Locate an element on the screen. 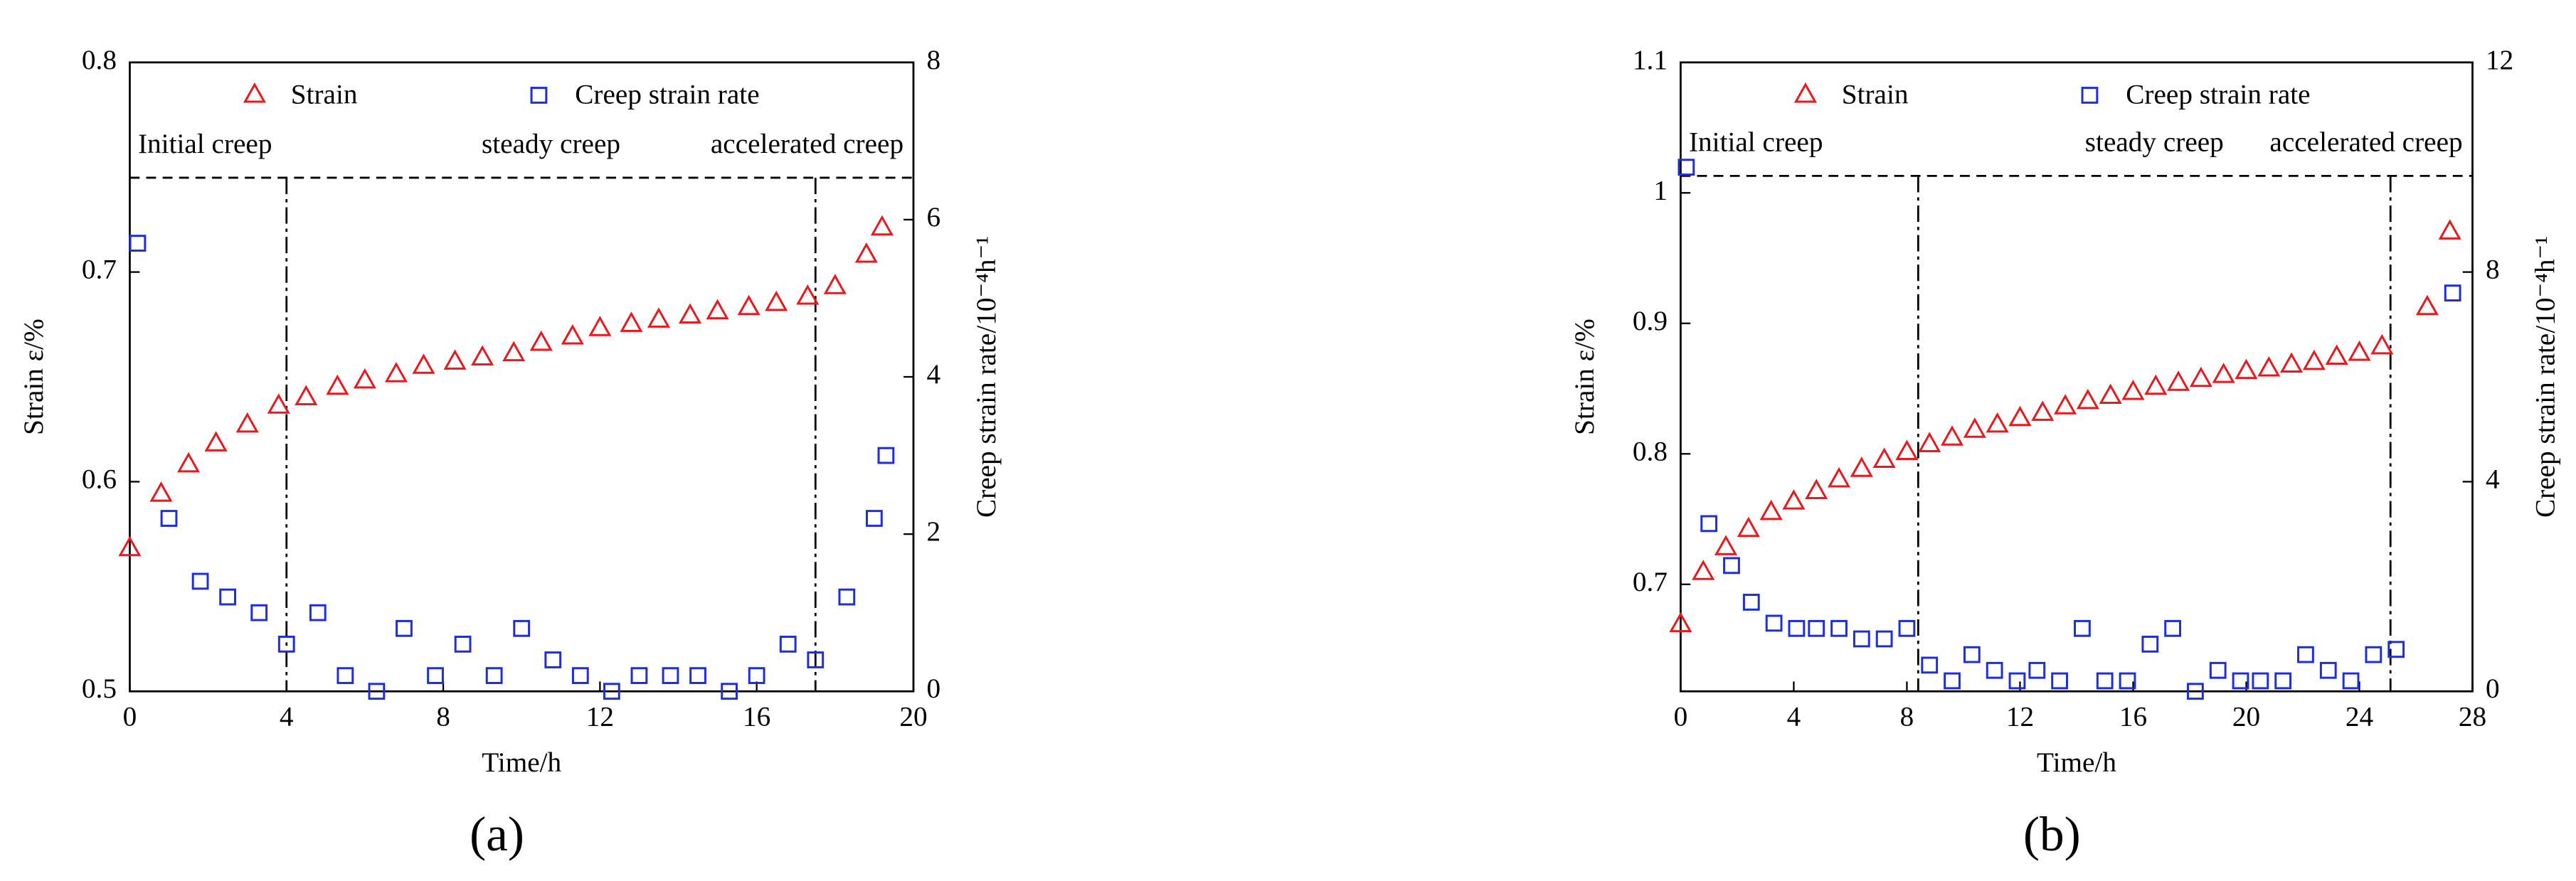 This screenshot has width=2576, height=881. y2-tick-label: 8 is located at coordinates (933, 60).